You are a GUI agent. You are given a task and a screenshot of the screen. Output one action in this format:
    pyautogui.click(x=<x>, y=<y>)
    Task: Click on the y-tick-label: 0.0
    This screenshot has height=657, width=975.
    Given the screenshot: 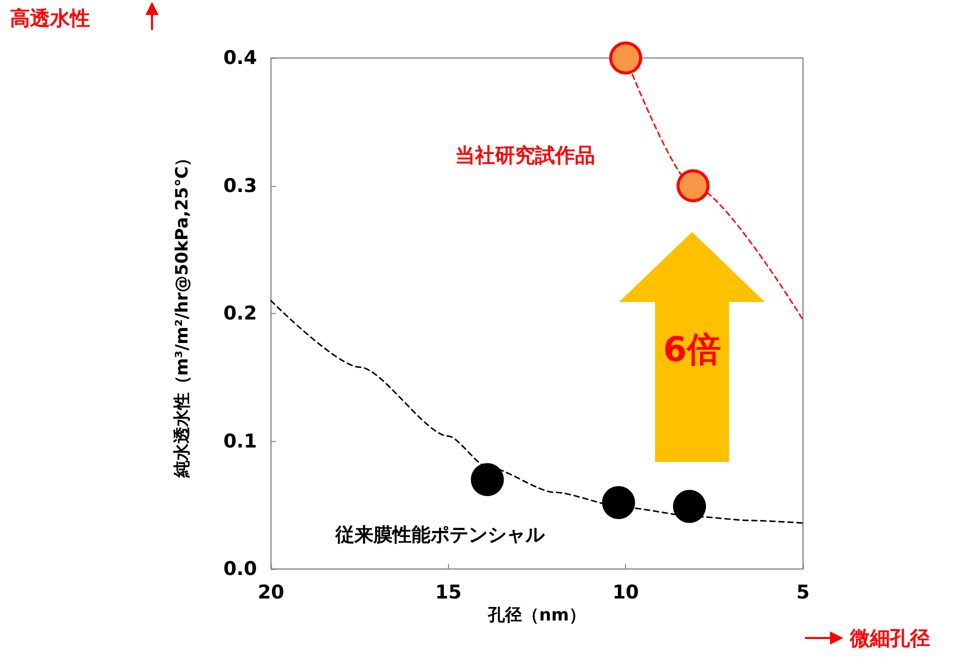 What is the action you would take?
    pyautogui.click(x=240, y=569)
    